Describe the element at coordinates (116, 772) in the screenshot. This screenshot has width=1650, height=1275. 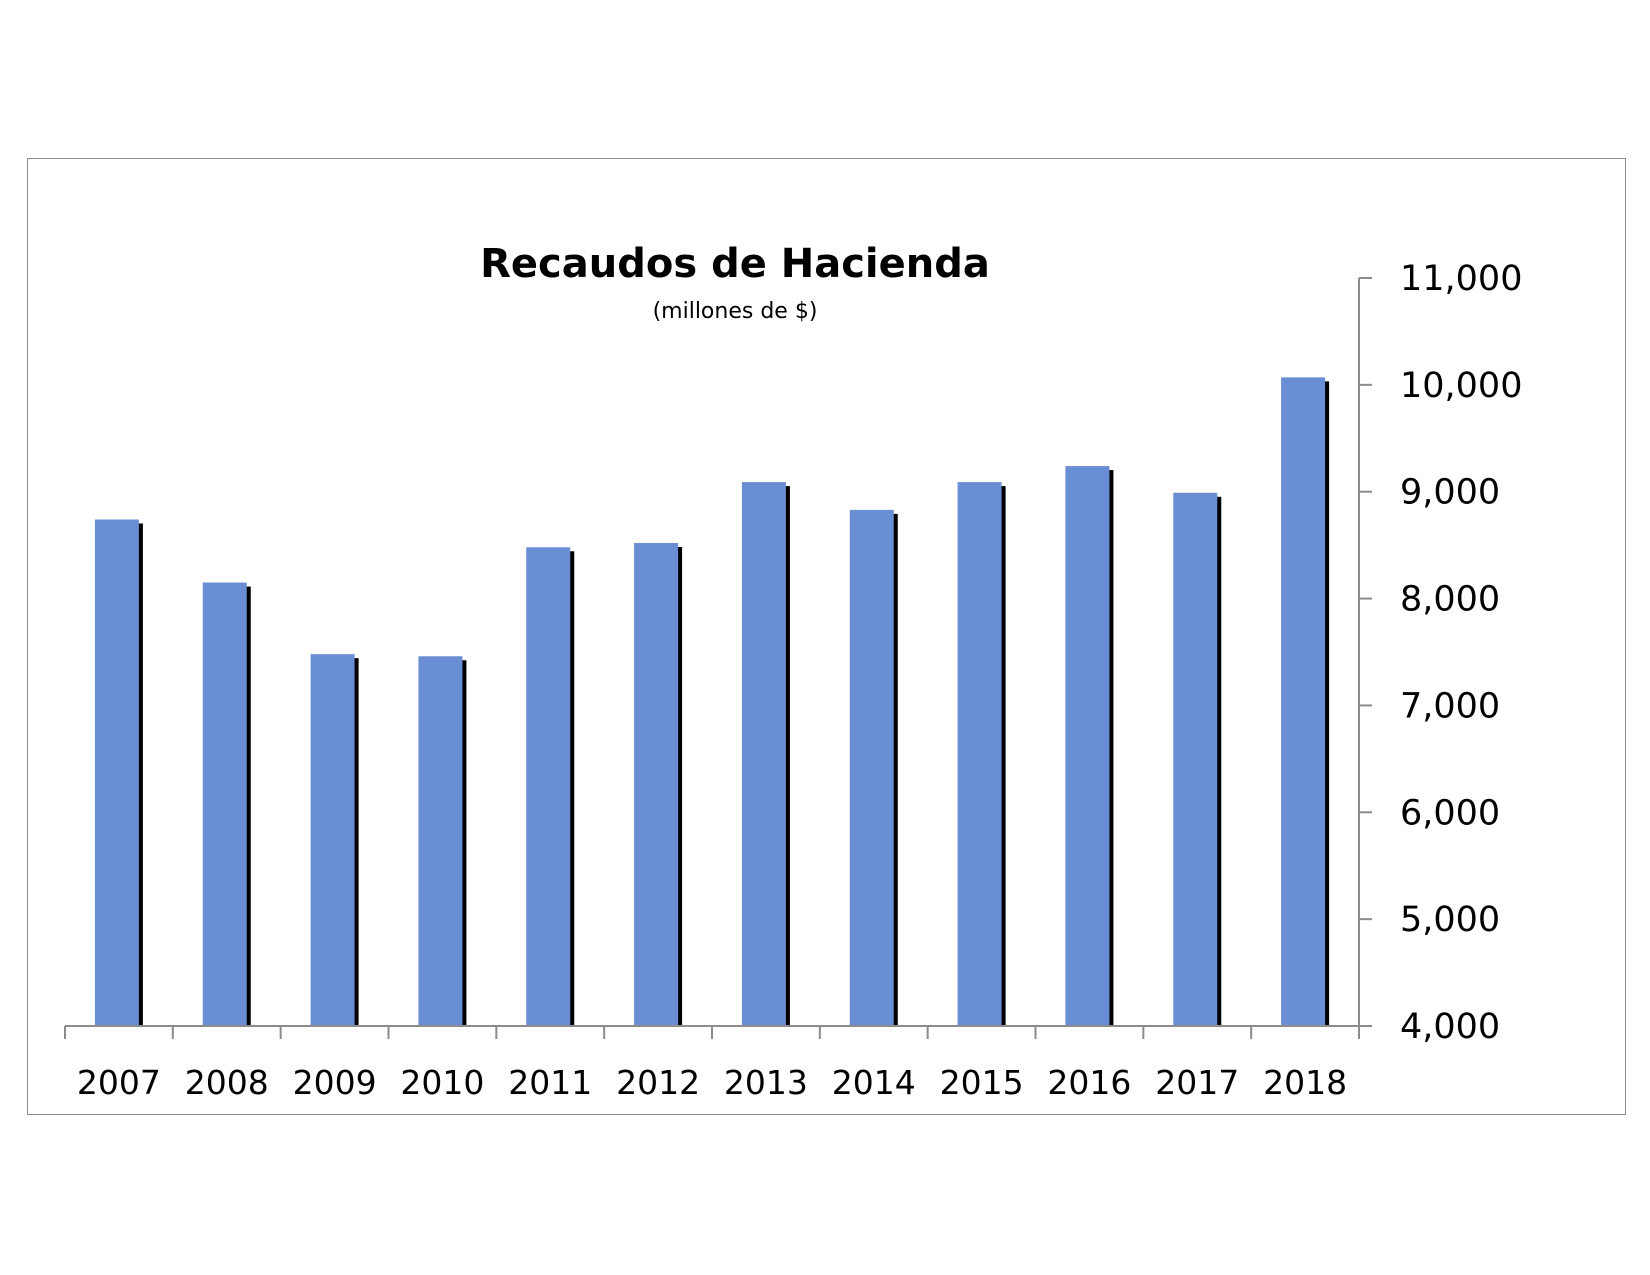
I see `bar-2007` at that location.